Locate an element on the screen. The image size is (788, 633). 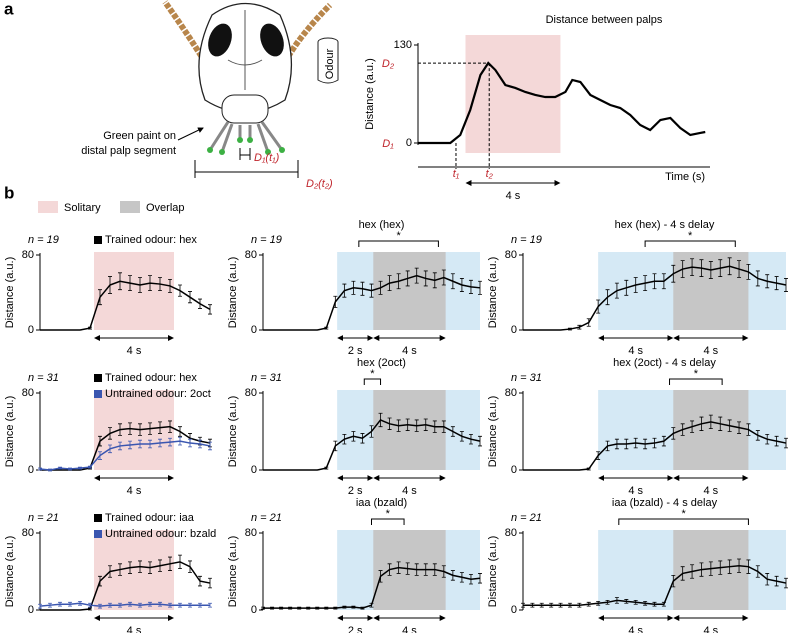
d2-measure is located at coordinates (246, 169).